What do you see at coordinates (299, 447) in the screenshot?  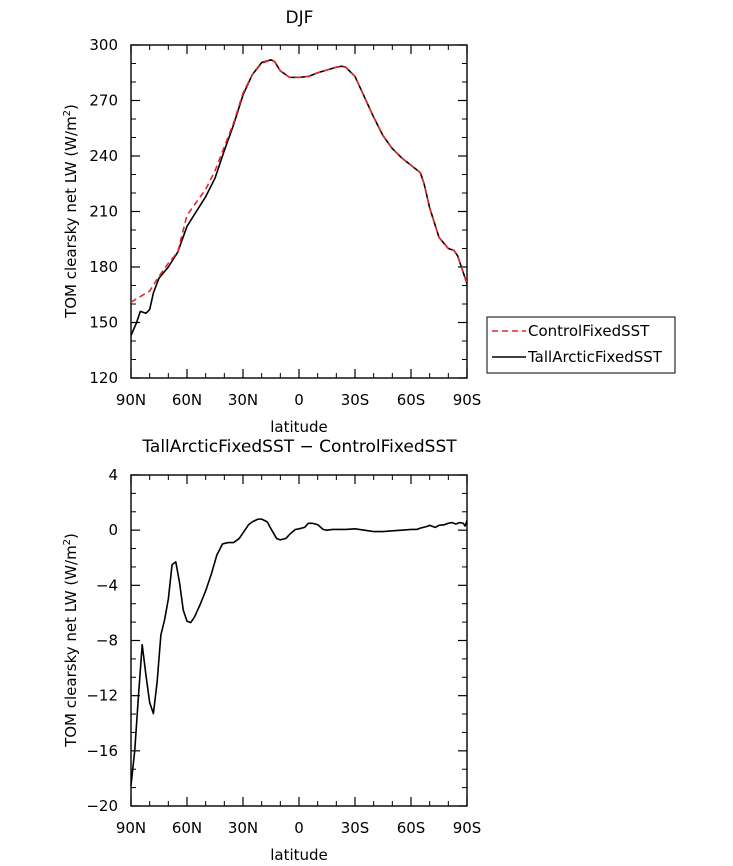 I see `bottom-chart-title: TallArcticFixedSST − ControlFixedSST` at bounding box center [299, 447].